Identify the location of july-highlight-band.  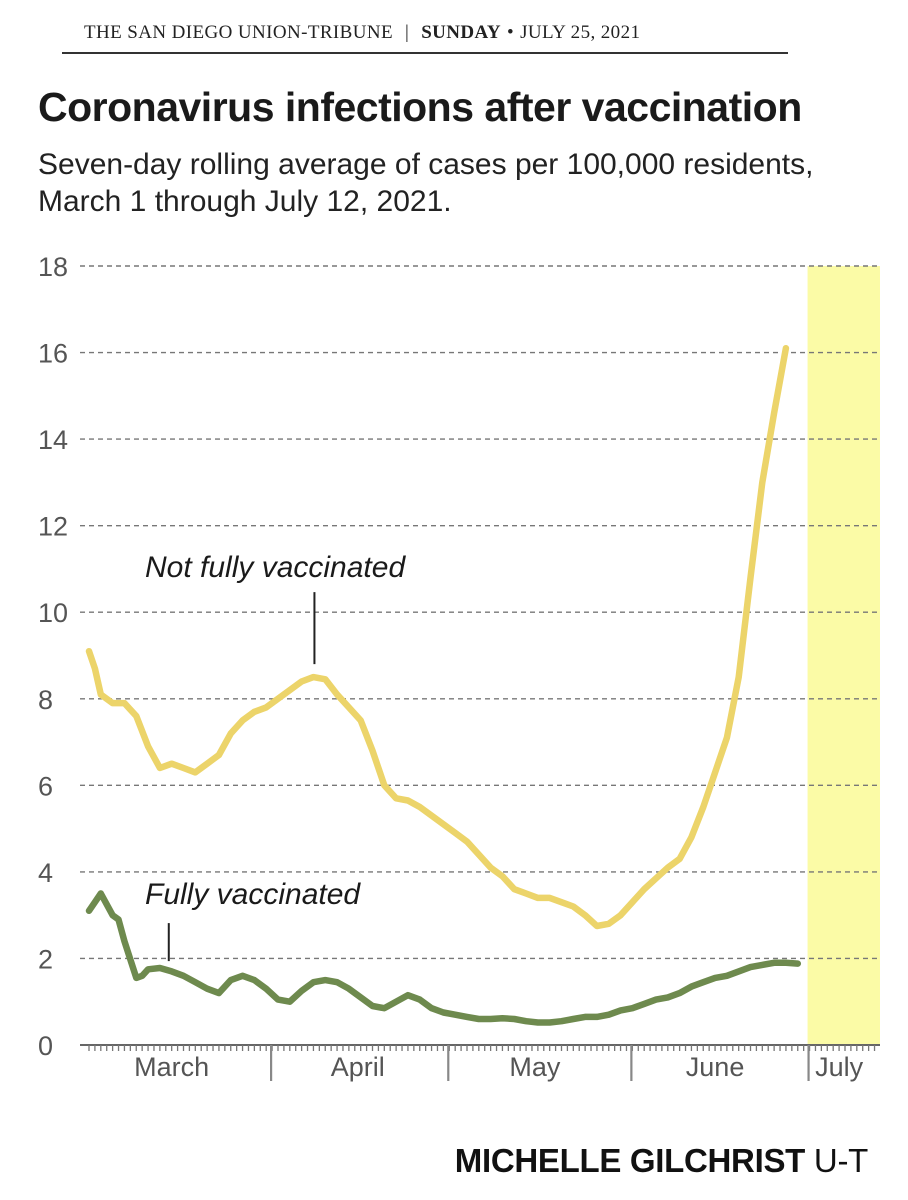
(843, 655).